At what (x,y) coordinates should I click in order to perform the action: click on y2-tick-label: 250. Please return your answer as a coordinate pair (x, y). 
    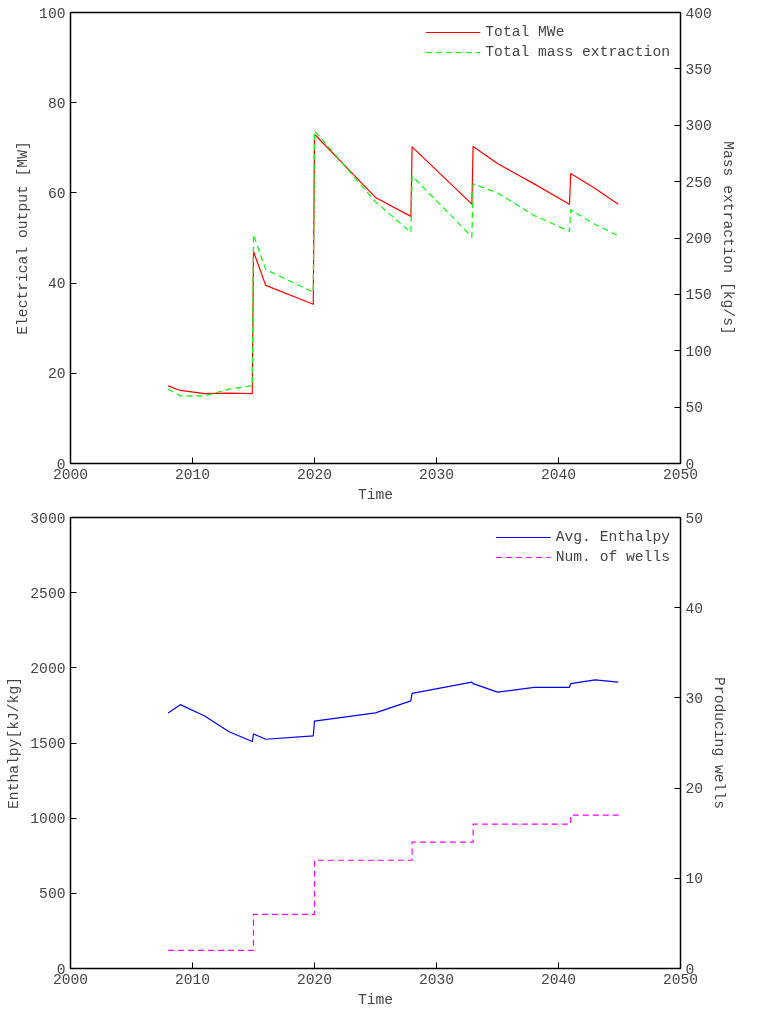
    Looking at the image, I should click on (698, 182).